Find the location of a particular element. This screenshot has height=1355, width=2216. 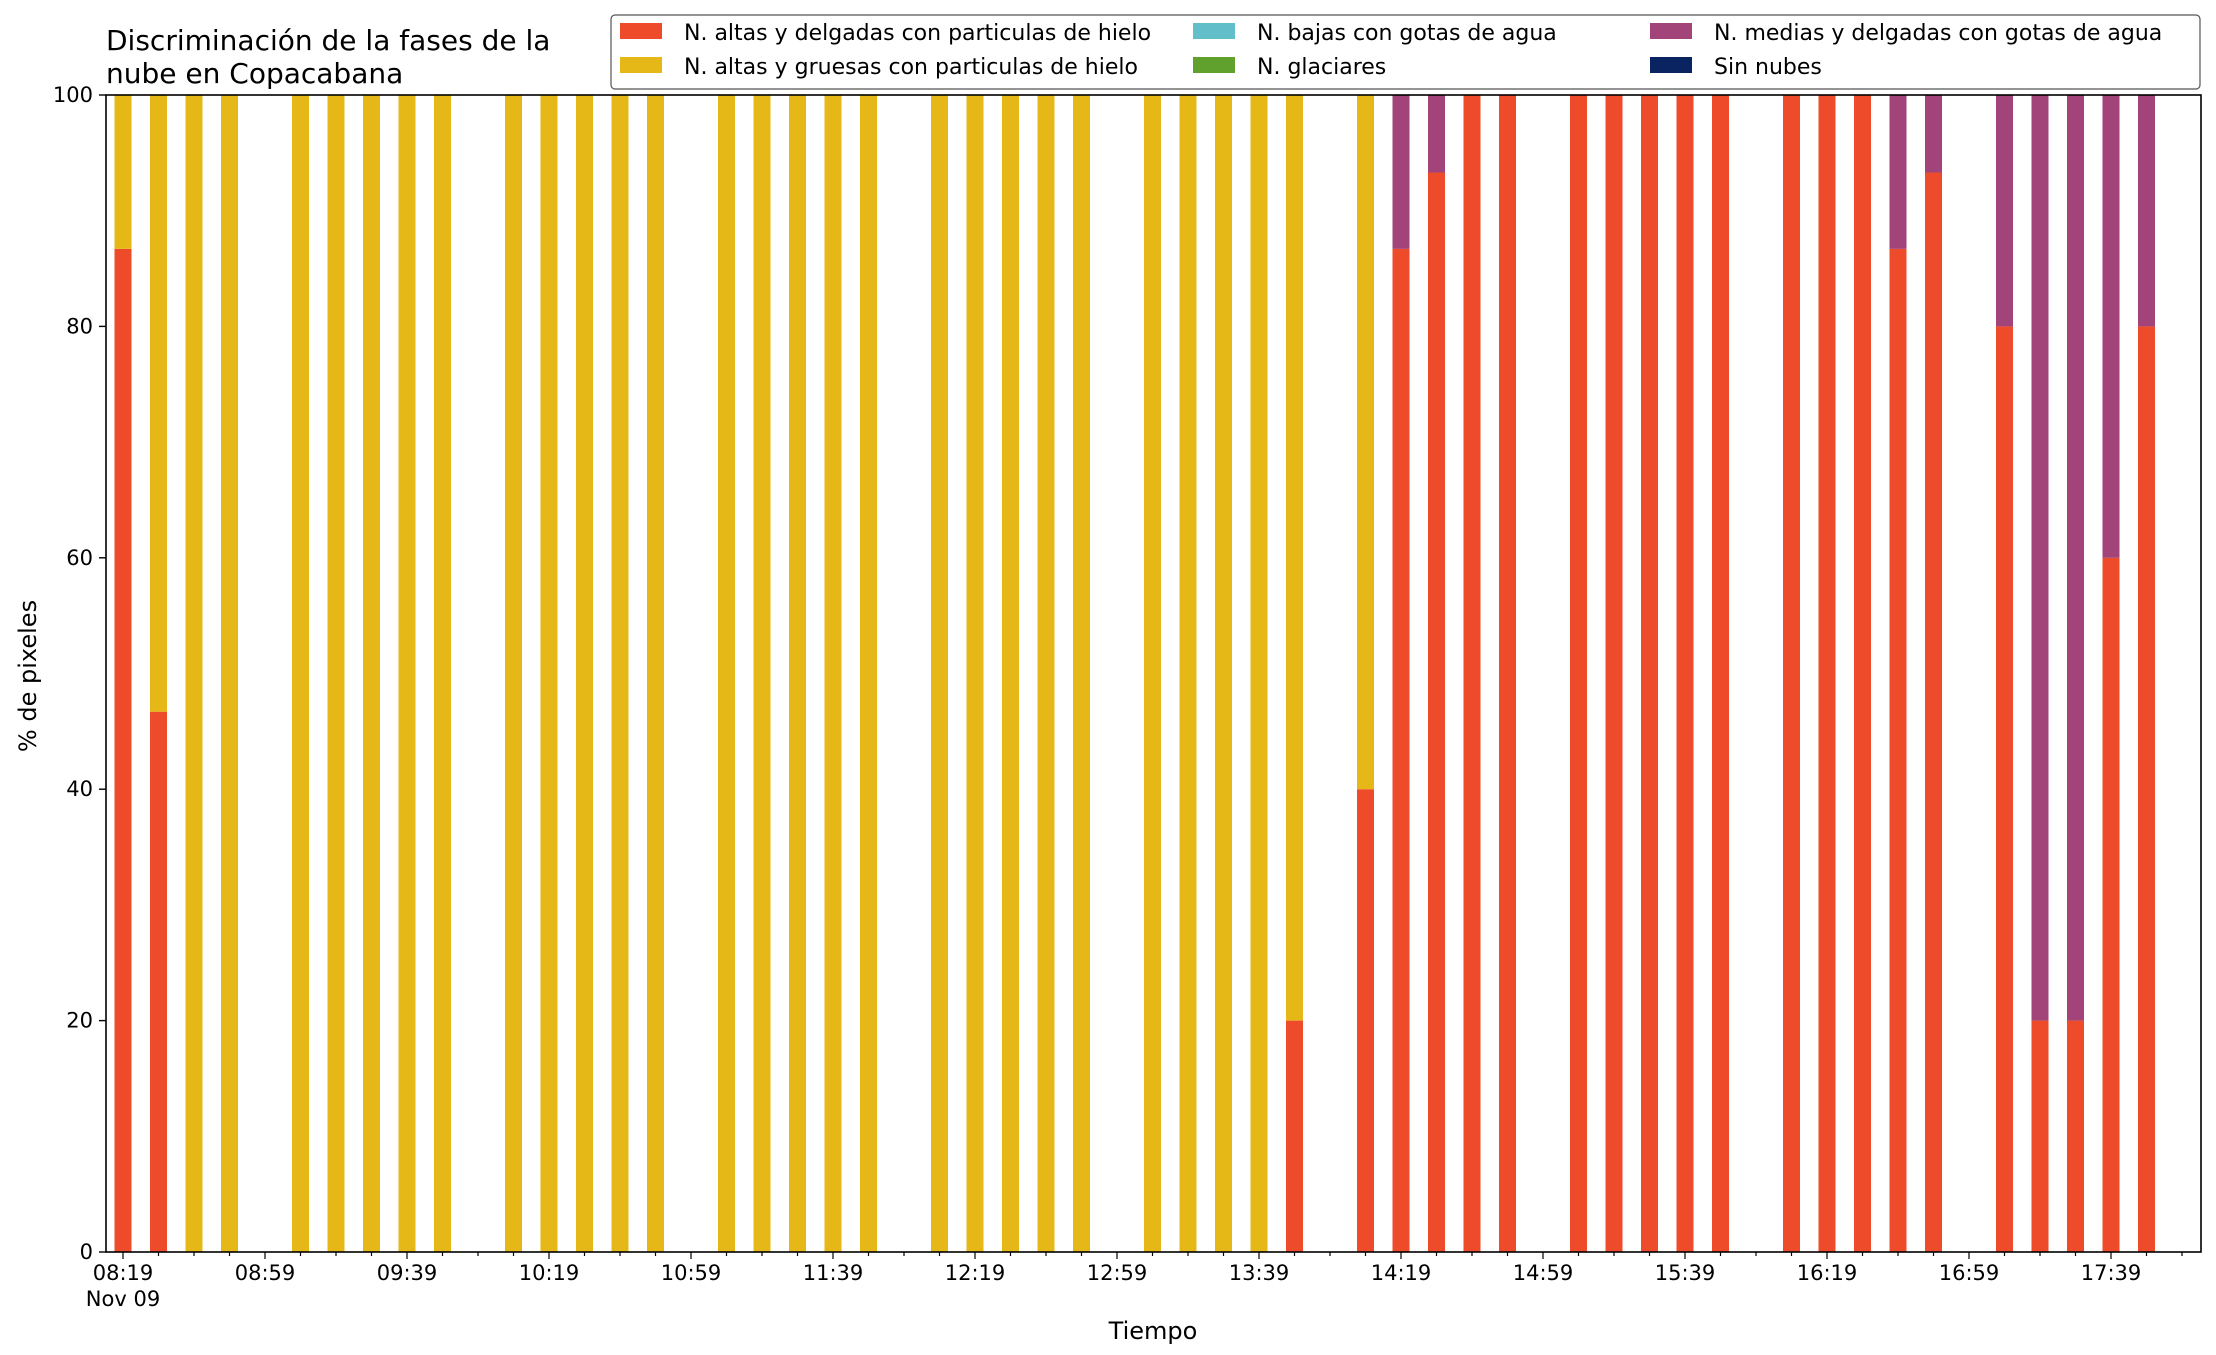

y-axis-label: % de pixeles is located at coordinates (28, 676).